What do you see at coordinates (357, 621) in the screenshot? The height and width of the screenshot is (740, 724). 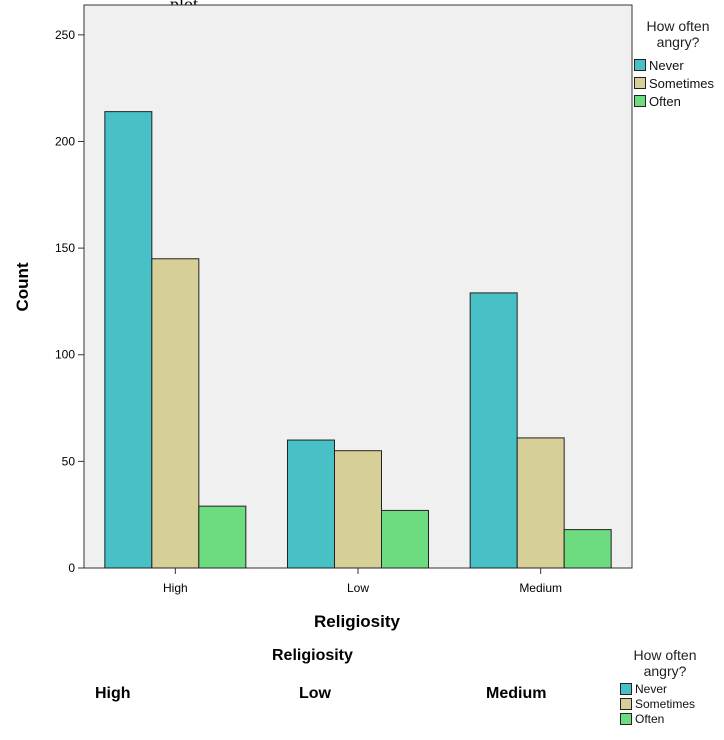 I see `x-axis-label: Religiosity` at bounding box center [357, 621].